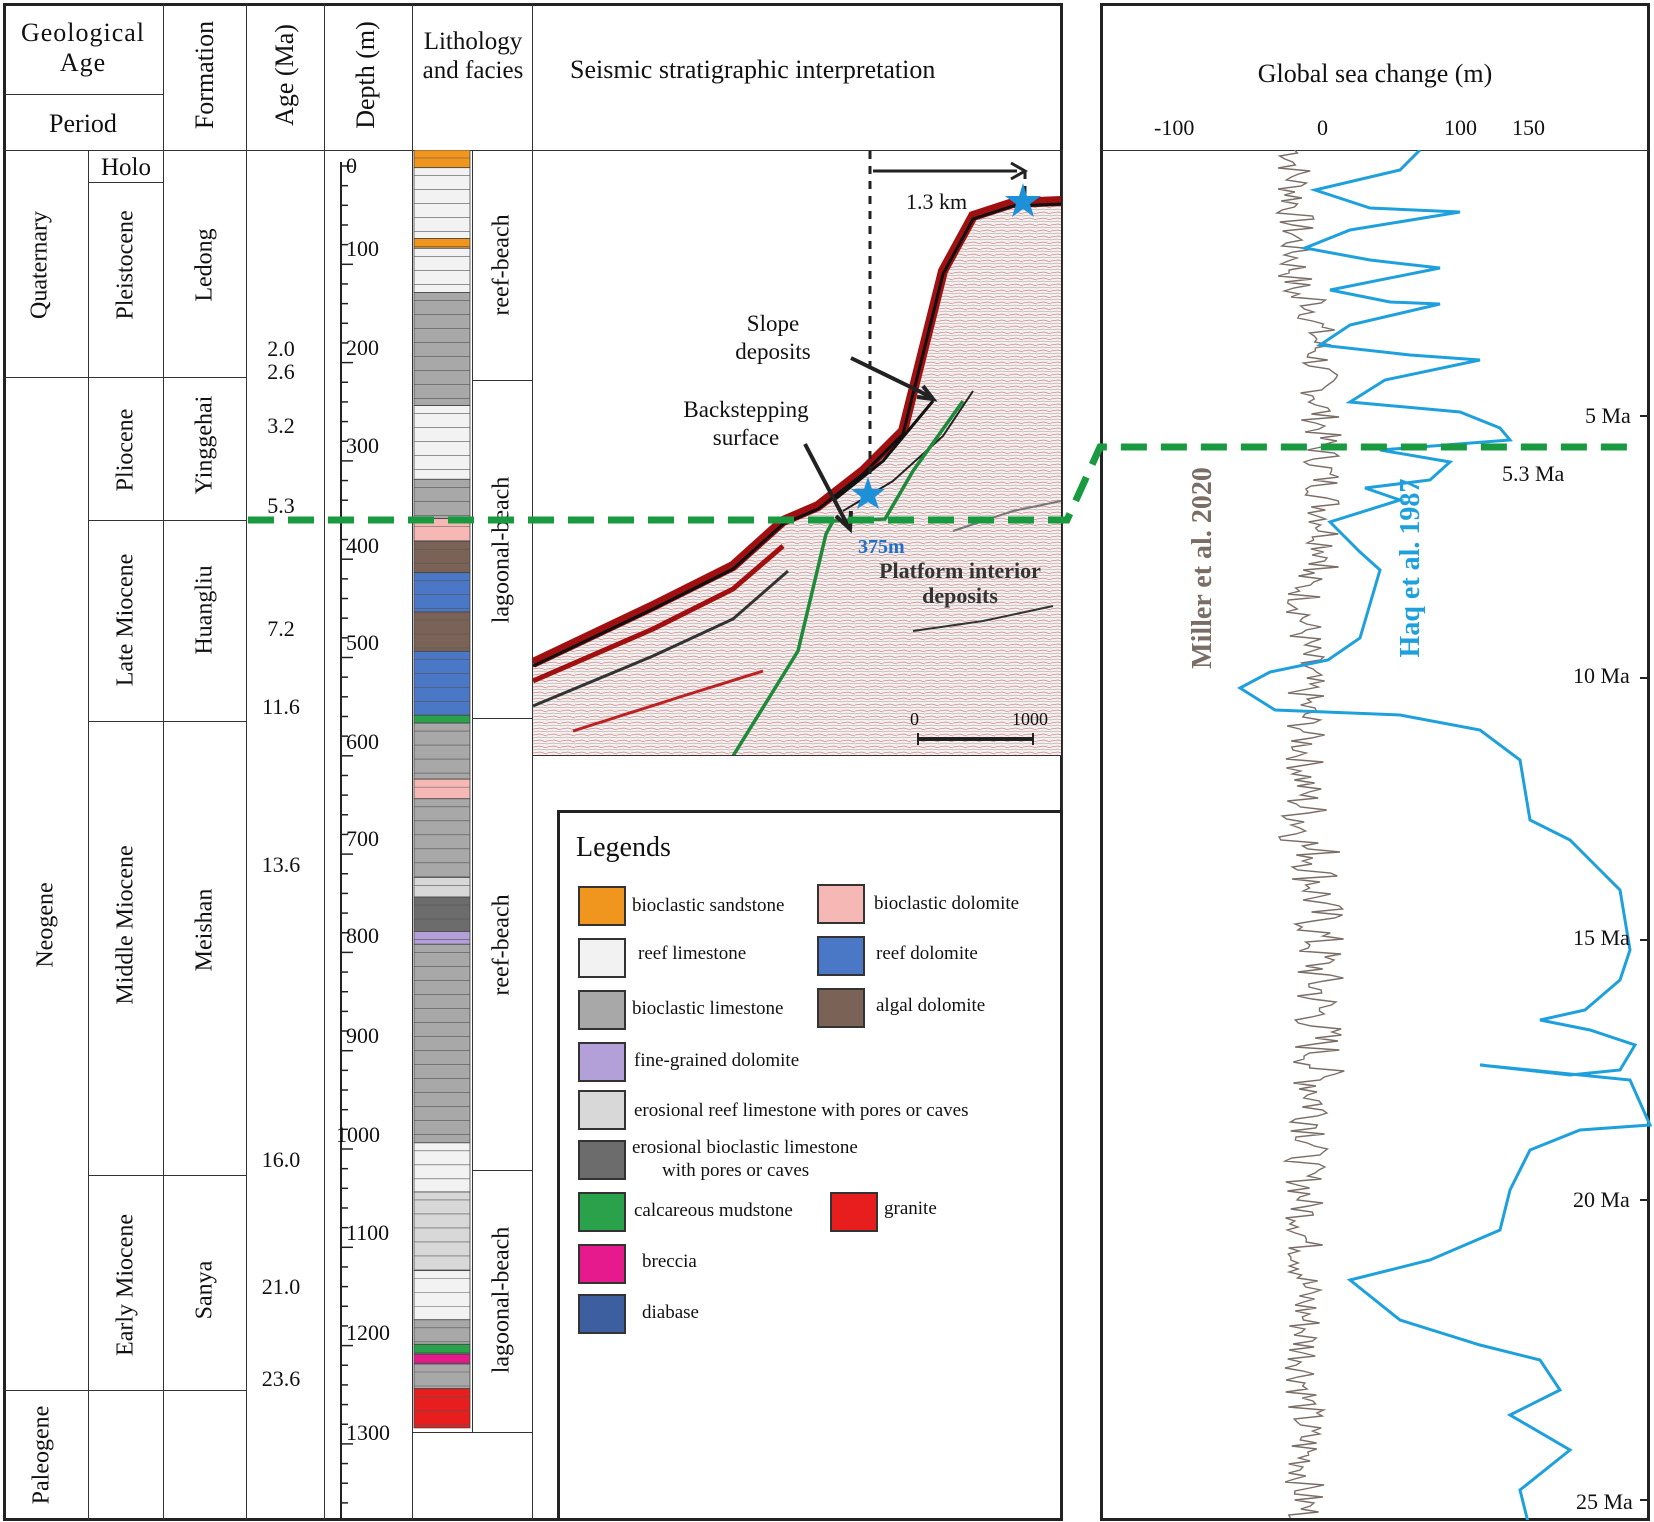  What do you see at coordinates (669, 1261) in the screenshot?
I see `legend-label: breccia` at bounding box center [669, 1261].